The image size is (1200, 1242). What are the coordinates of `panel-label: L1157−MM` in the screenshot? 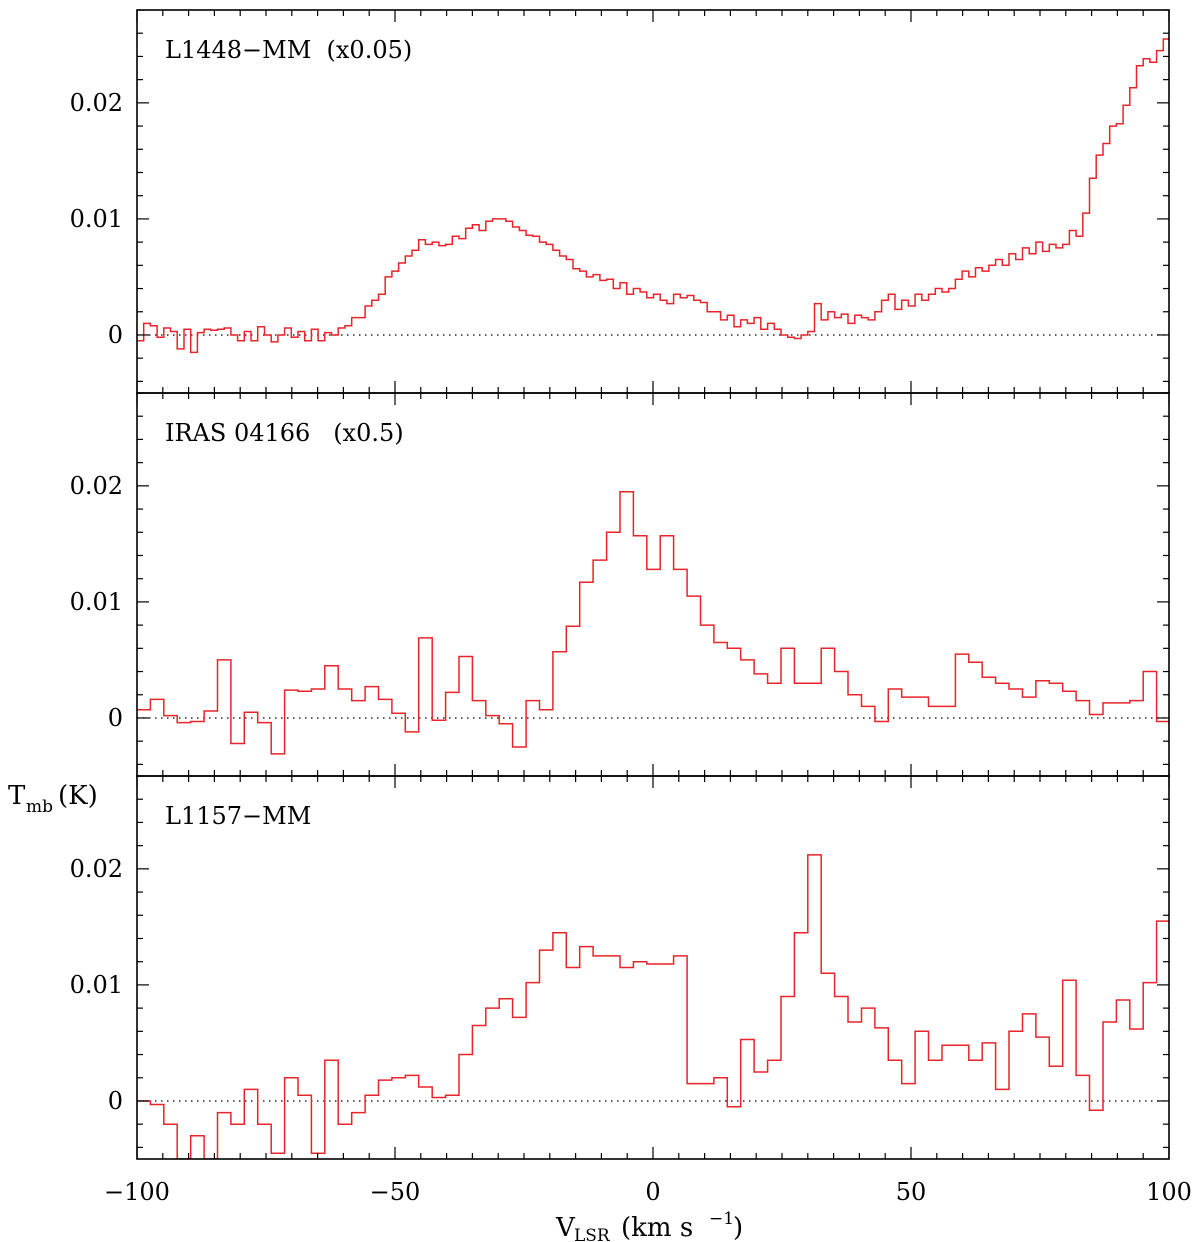 It's located at (238, 816).